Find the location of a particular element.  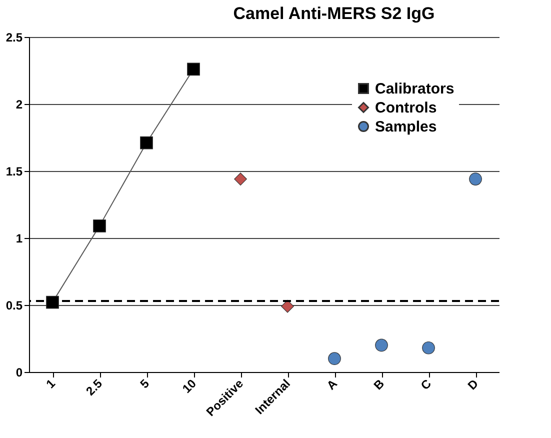

x-tick-label: 10 is located at coordinates (190, 386).